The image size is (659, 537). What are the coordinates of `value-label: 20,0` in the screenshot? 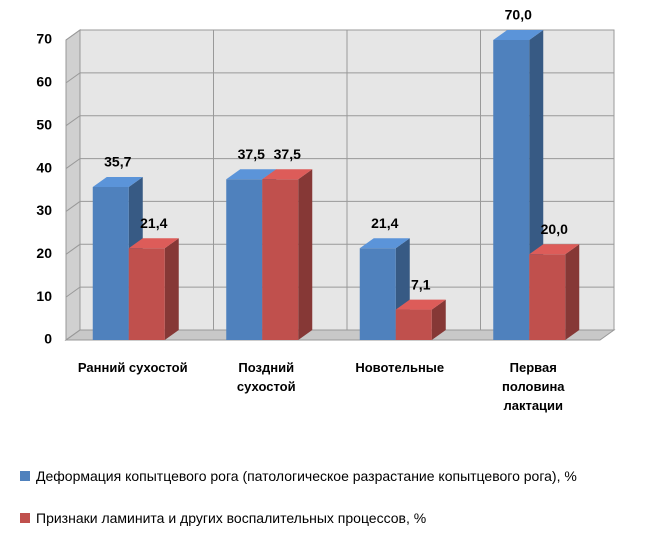 It's located at (554, 229).